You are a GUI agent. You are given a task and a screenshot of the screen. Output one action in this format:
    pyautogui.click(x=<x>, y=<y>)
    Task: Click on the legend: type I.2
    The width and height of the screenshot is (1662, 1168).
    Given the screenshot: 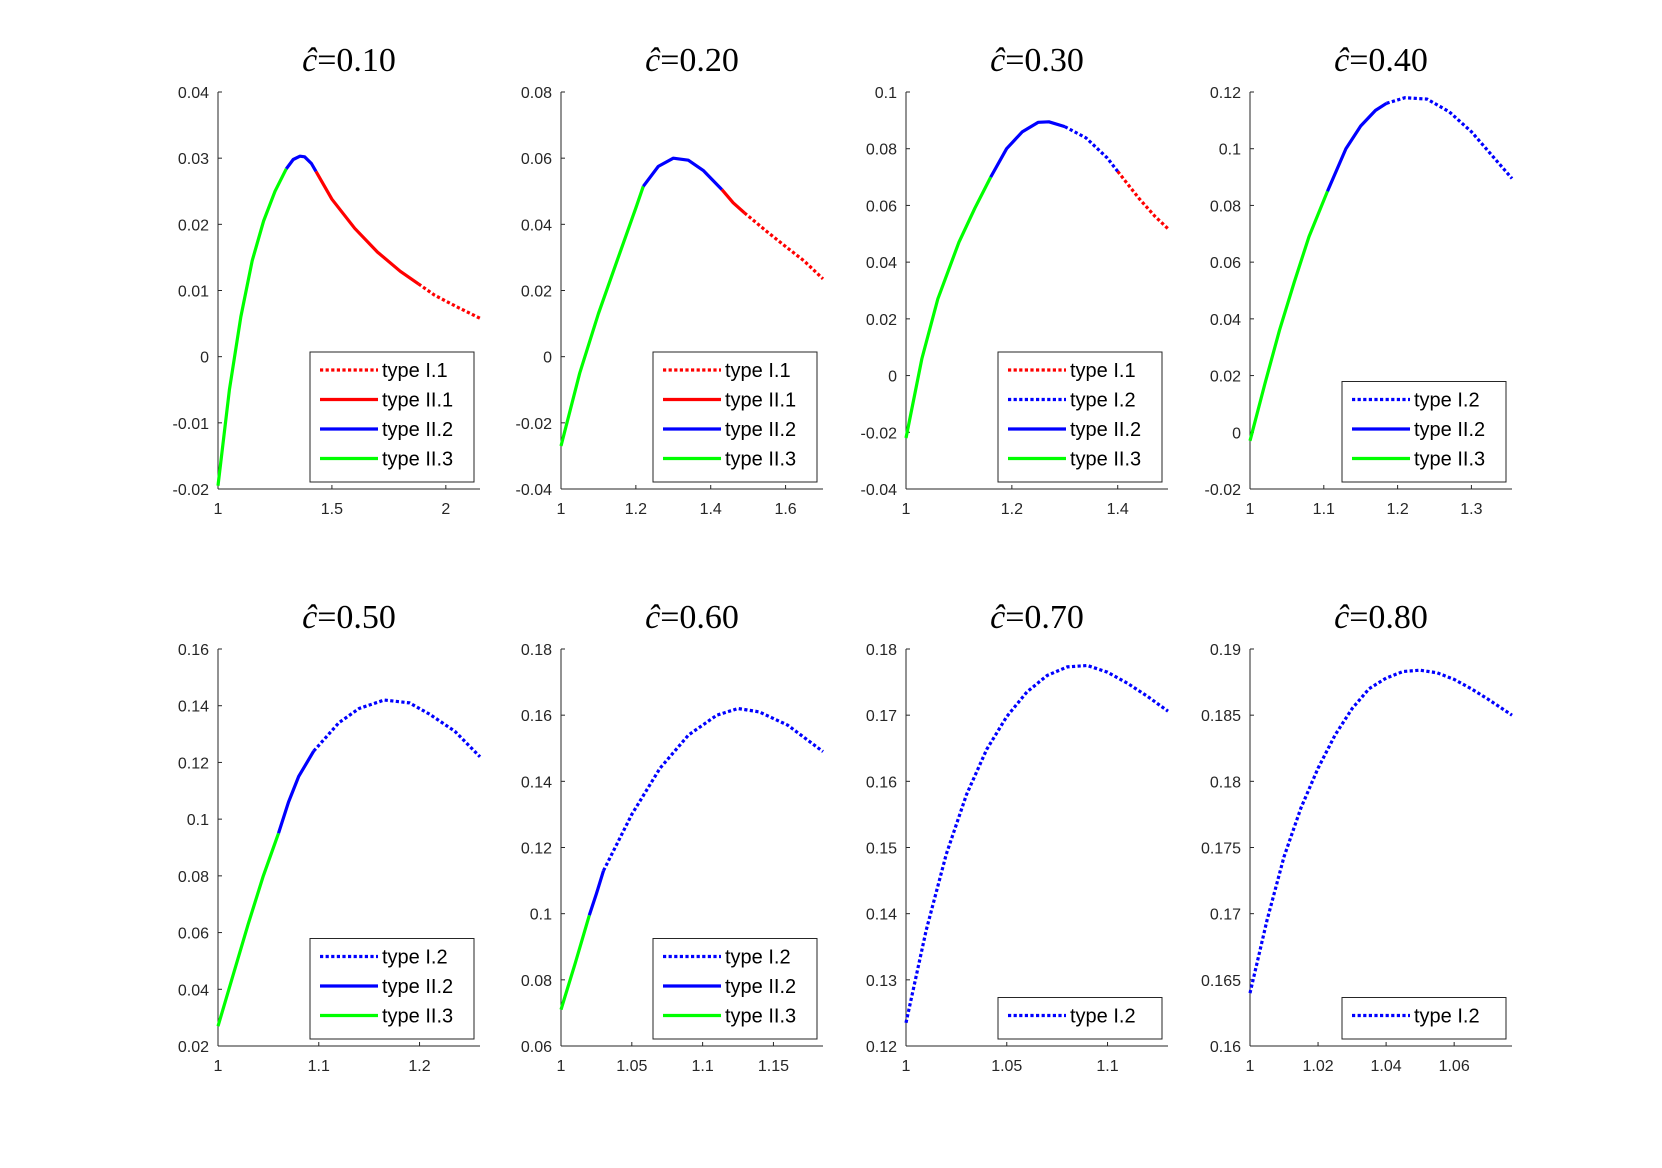 What is the action you would take?
    pyautogui.click(x=1424, y=1018)
    